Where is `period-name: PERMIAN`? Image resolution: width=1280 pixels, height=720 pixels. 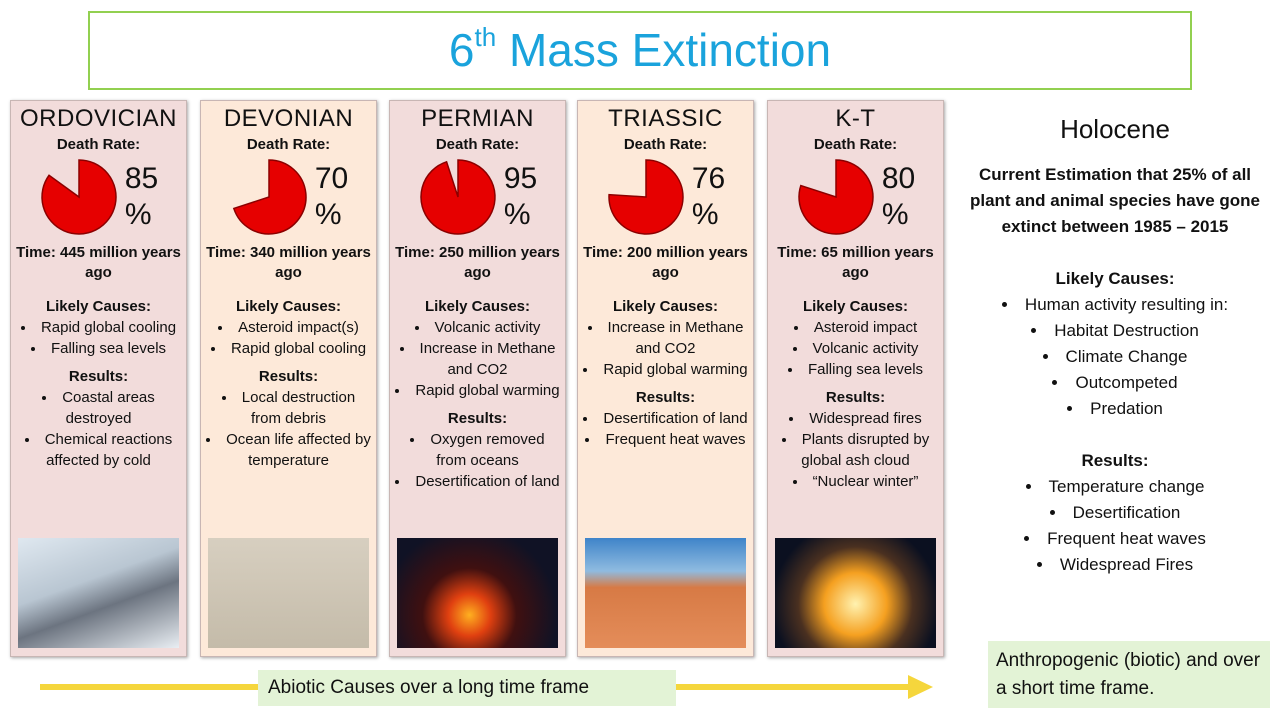 period-name: PERMIAN is located at coordinates (477, 118).